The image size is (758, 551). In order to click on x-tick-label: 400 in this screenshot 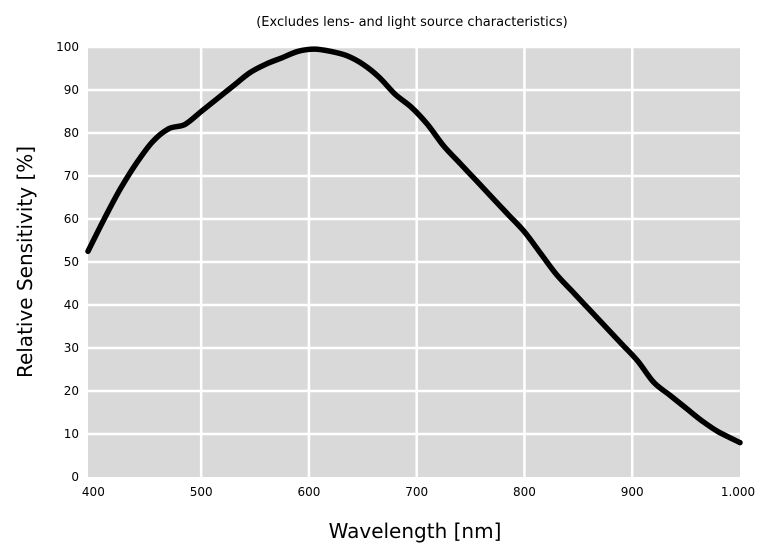, I will do `click(93, 492)`.